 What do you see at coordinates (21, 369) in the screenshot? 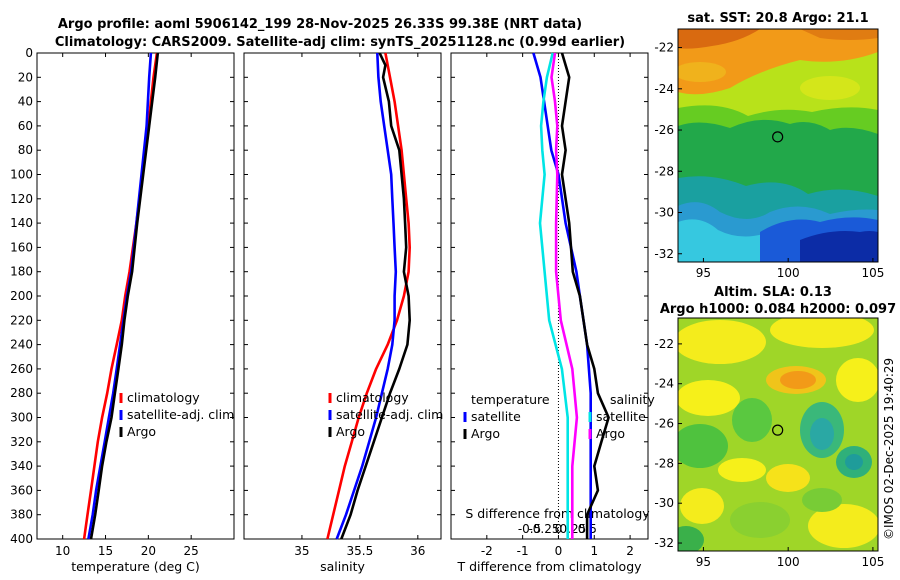
I see `depth-tick-label: 260` at bounding box center [21, 369].